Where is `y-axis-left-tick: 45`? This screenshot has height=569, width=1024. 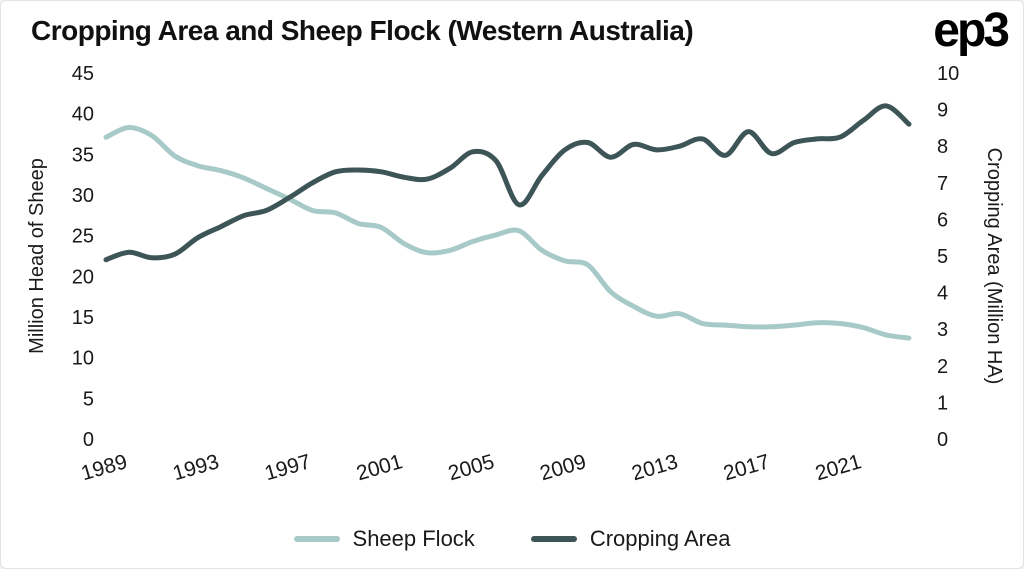 y-axis-left-tick: 45 is located at coordinates (83, 74).